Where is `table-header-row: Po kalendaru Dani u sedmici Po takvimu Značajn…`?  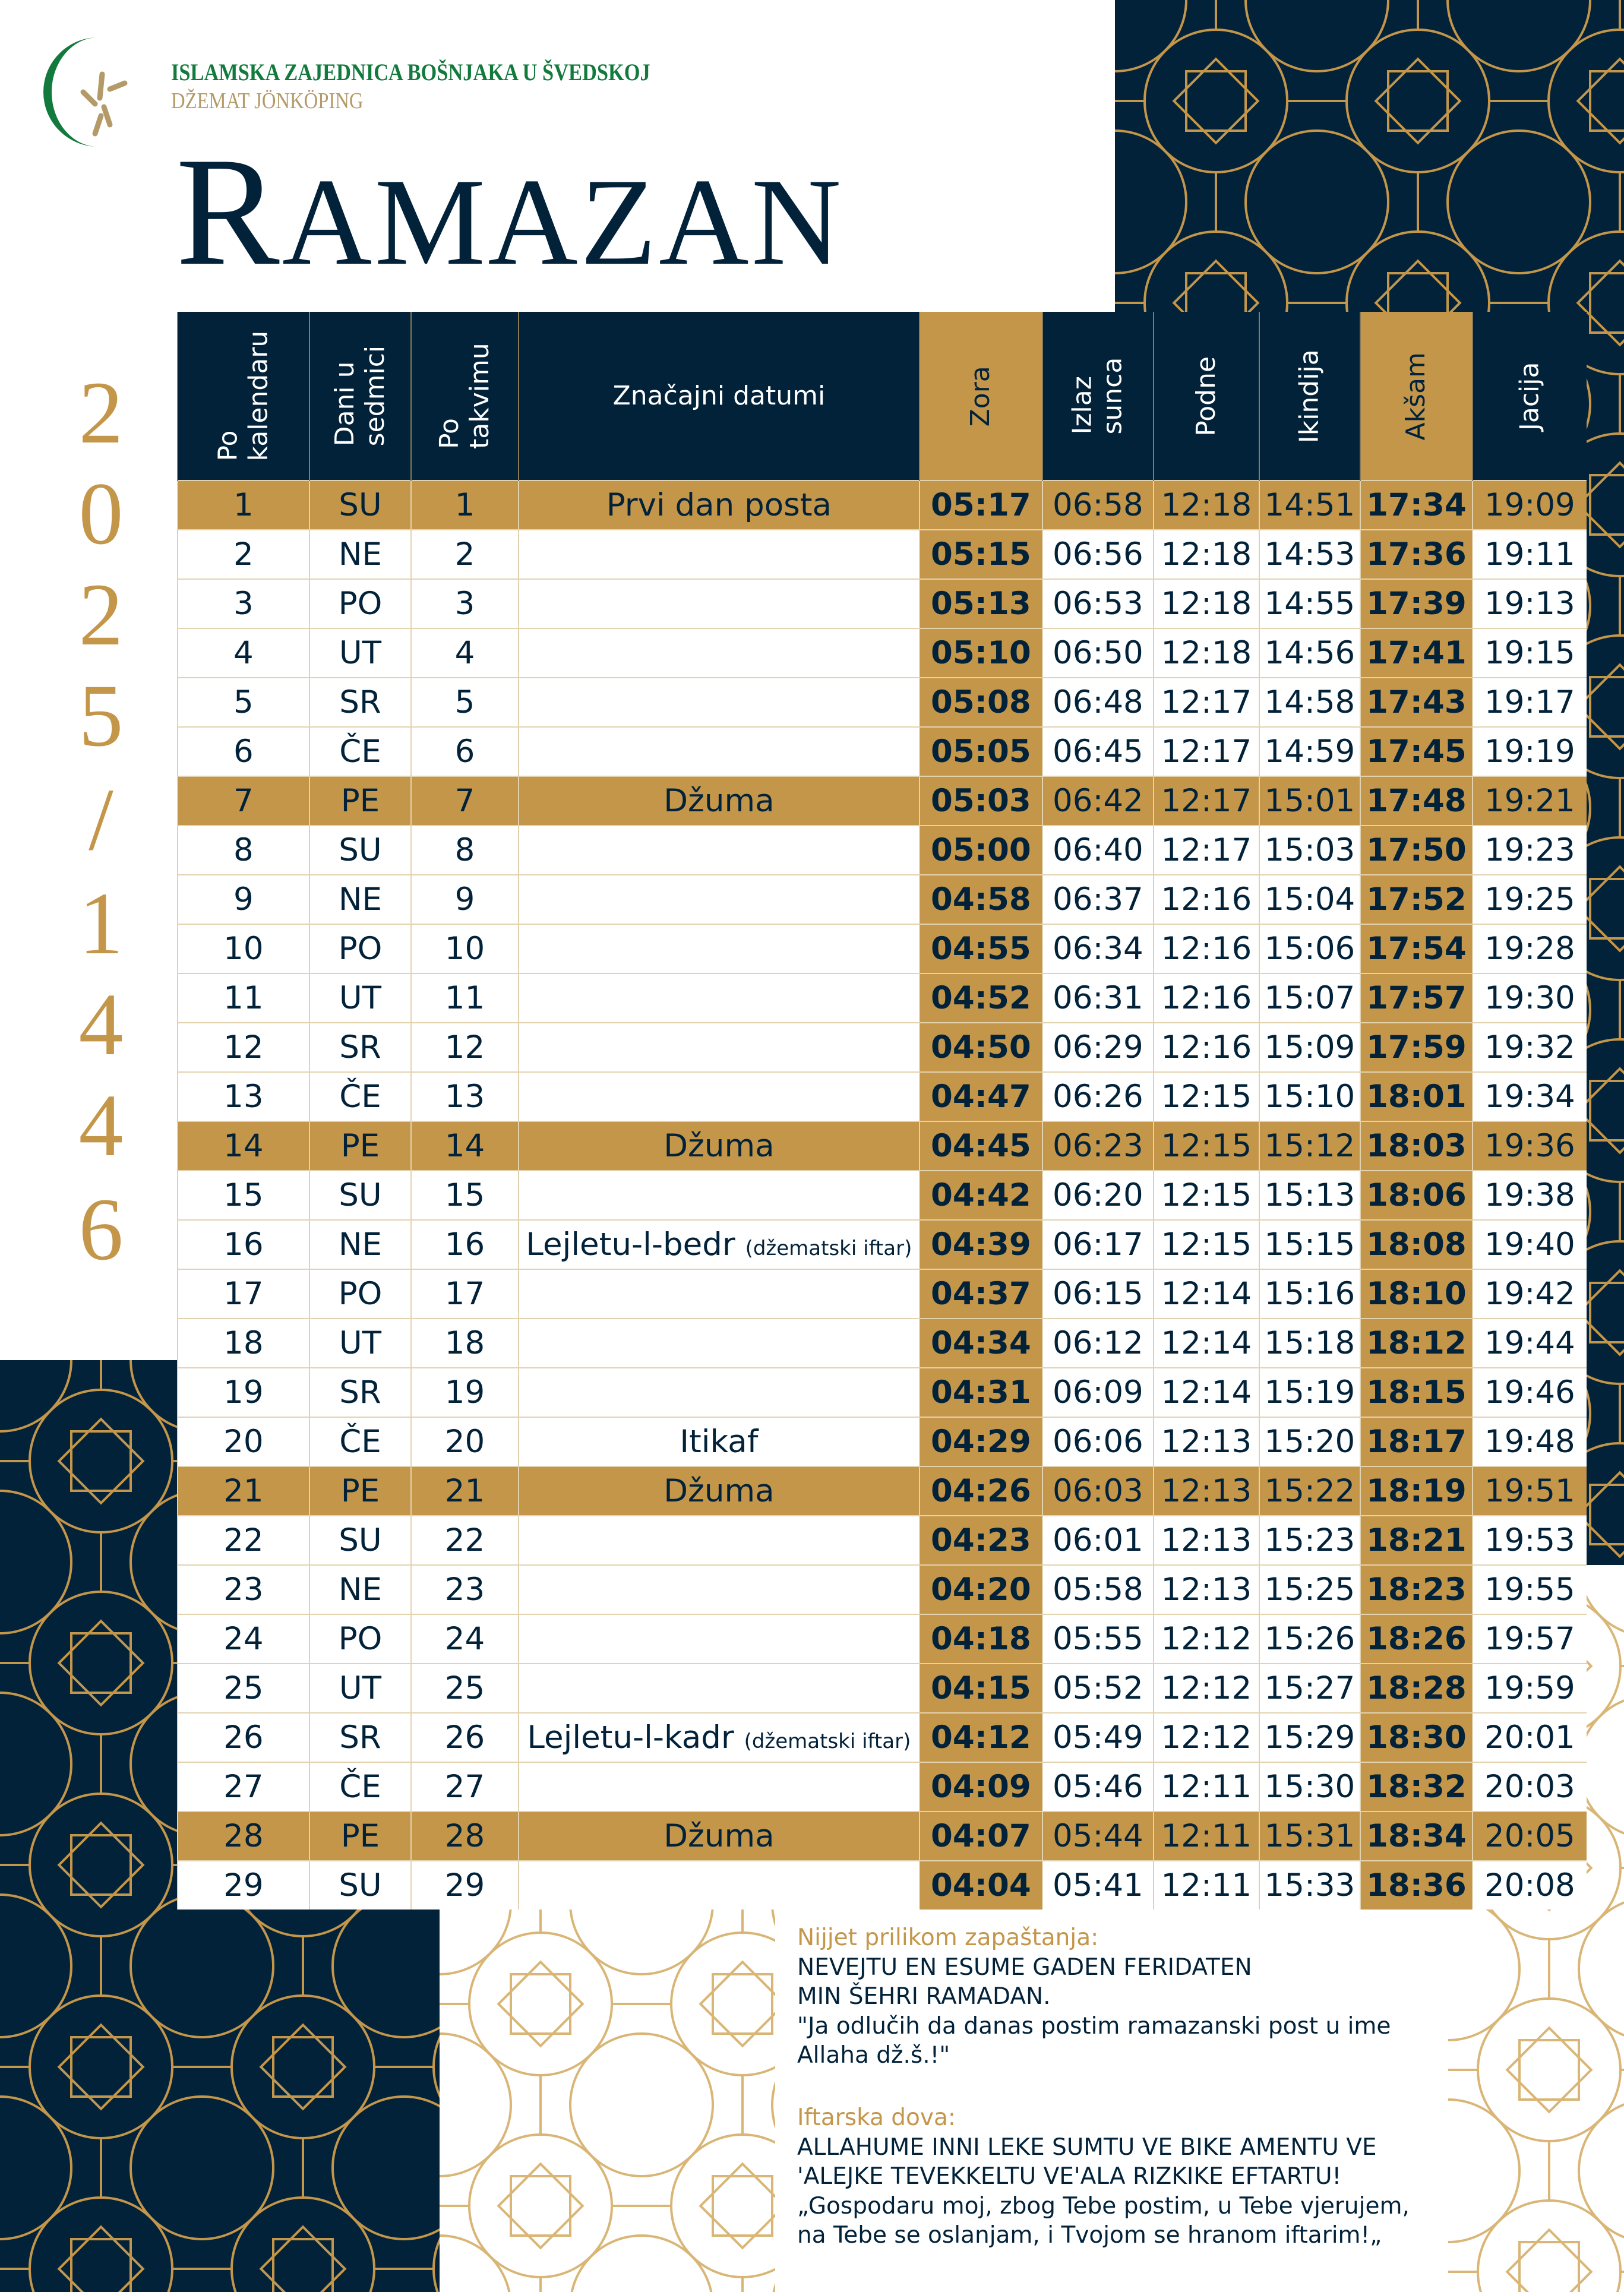 table-header-row: Po kalendaru Dani u sedmici Po takvimu Značajn… is located at coordinates (882, 396).